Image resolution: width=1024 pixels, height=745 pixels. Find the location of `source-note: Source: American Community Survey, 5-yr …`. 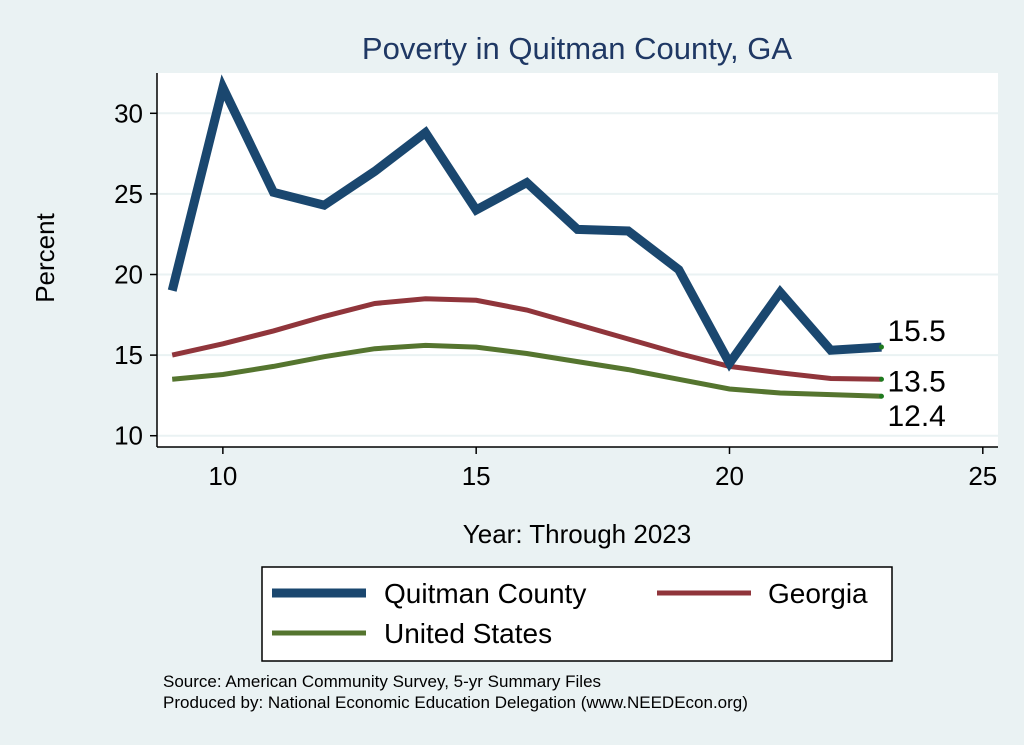

source-note: Source: American Community Survey, 5-yr … is located at coordinates (382, 681).